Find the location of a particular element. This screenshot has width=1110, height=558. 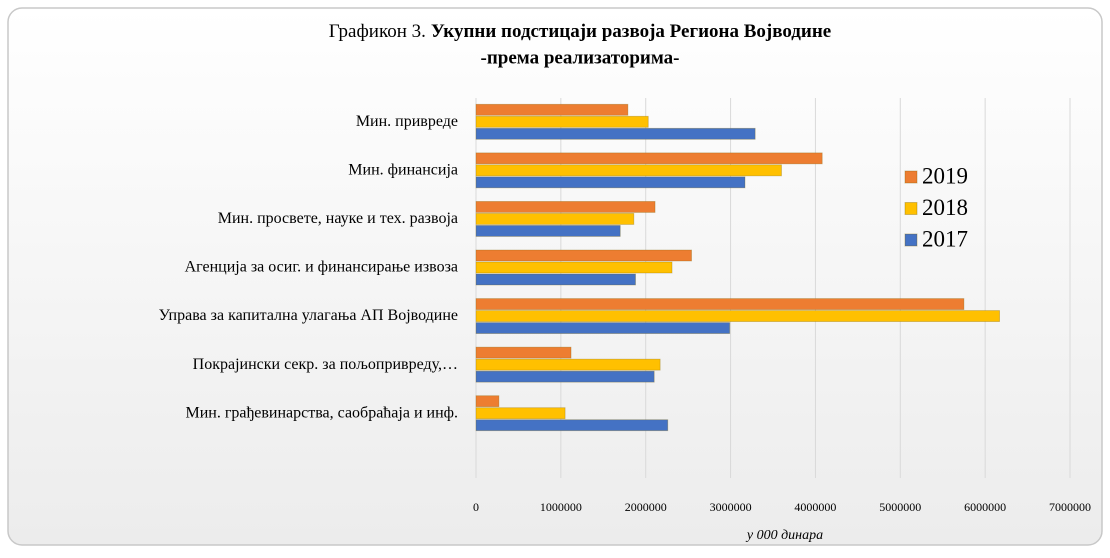

x-tick-label: 6000000 is located at coordinates (985, 507).